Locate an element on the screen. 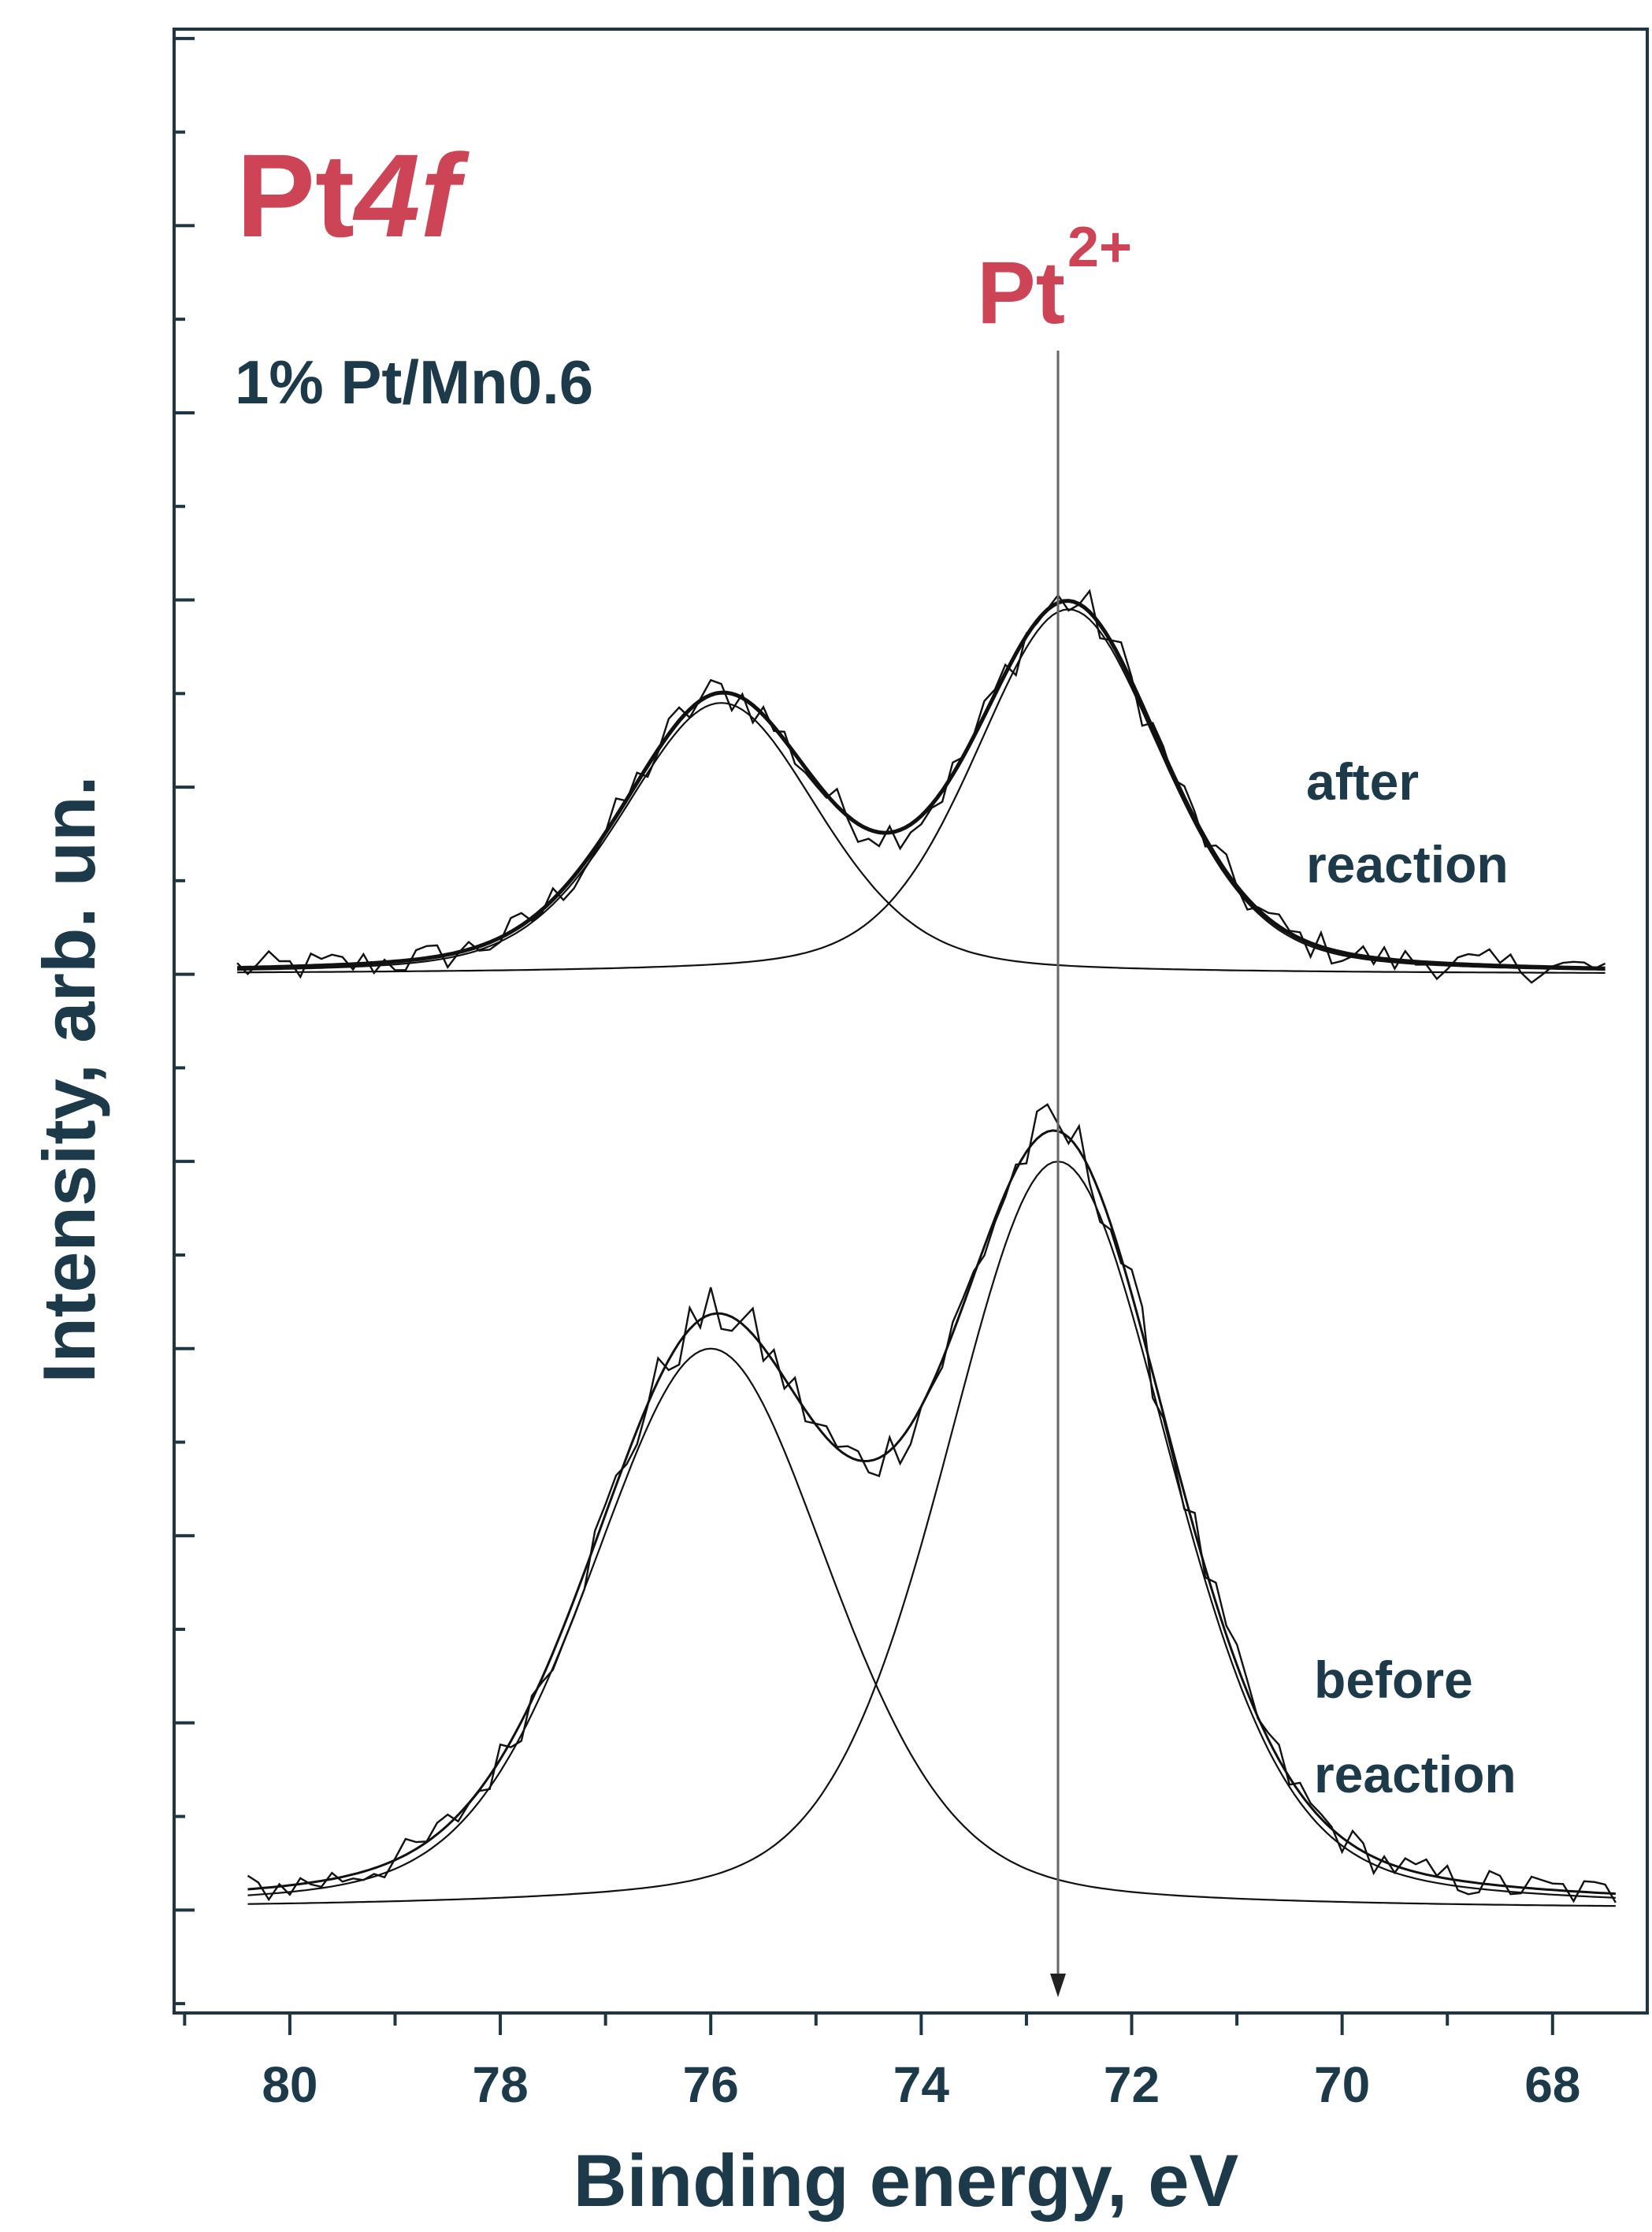 The height and width of the screenshot is (2232, 1652). before-reaction-label-line1: before is located at coordinates (1393, 1680).